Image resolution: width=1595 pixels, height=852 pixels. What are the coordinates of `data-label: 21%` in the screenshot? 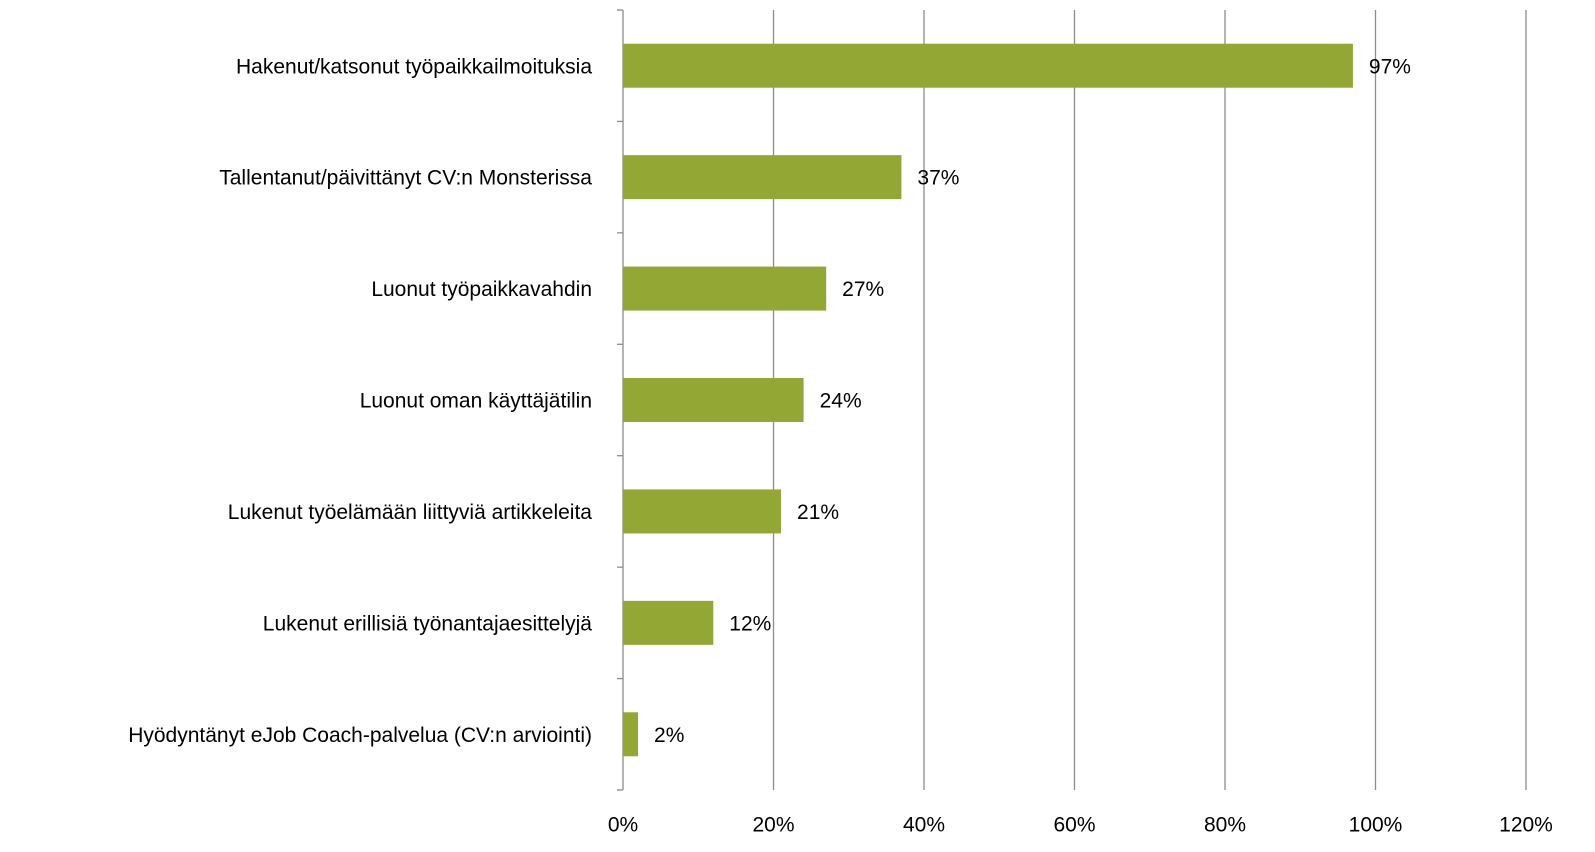 It's located at (818, 512).